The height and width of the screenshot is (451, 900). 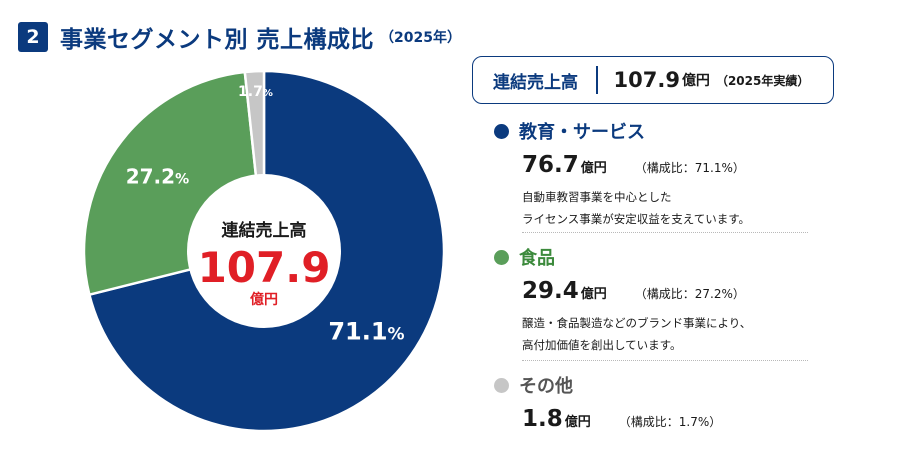 What do you see at coordinates (550, 291) in the screenshot?
I see `segment-amount: 29.4` at bounding box center [550, 291].